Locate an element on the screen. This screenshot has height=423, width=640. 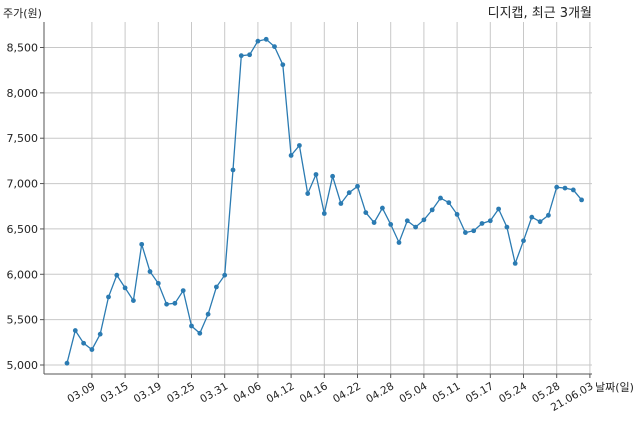
x-tick-label: 04.12 is located at coordinates (281, 392).